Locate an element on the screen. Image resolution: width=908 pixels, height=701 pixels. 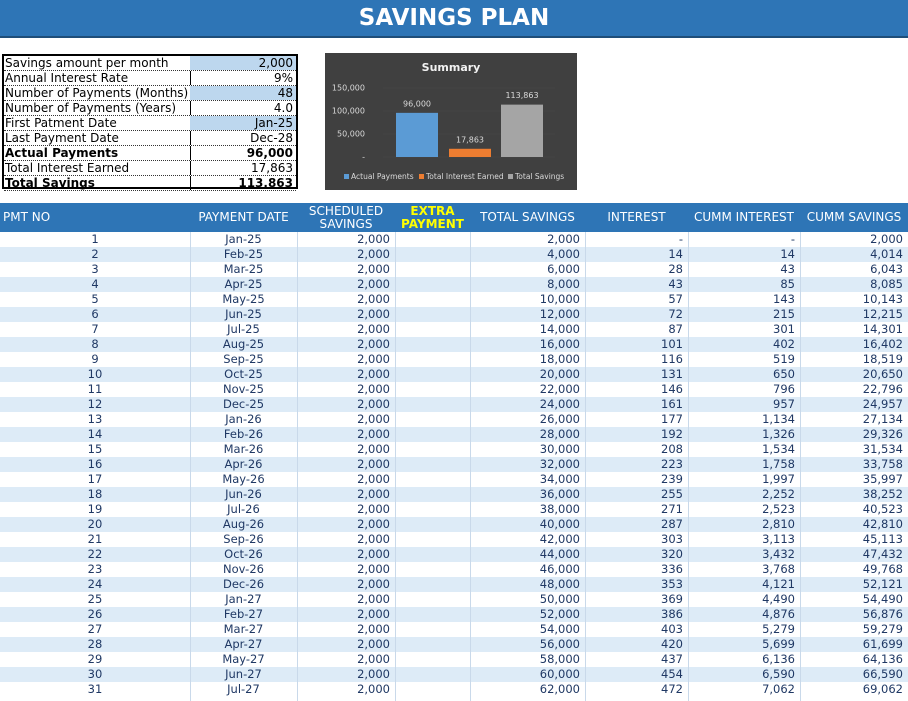
table-row: 20 Aug-26 2,000 40,000 287 2,810 42,810 is located at coordinates (454, 524).